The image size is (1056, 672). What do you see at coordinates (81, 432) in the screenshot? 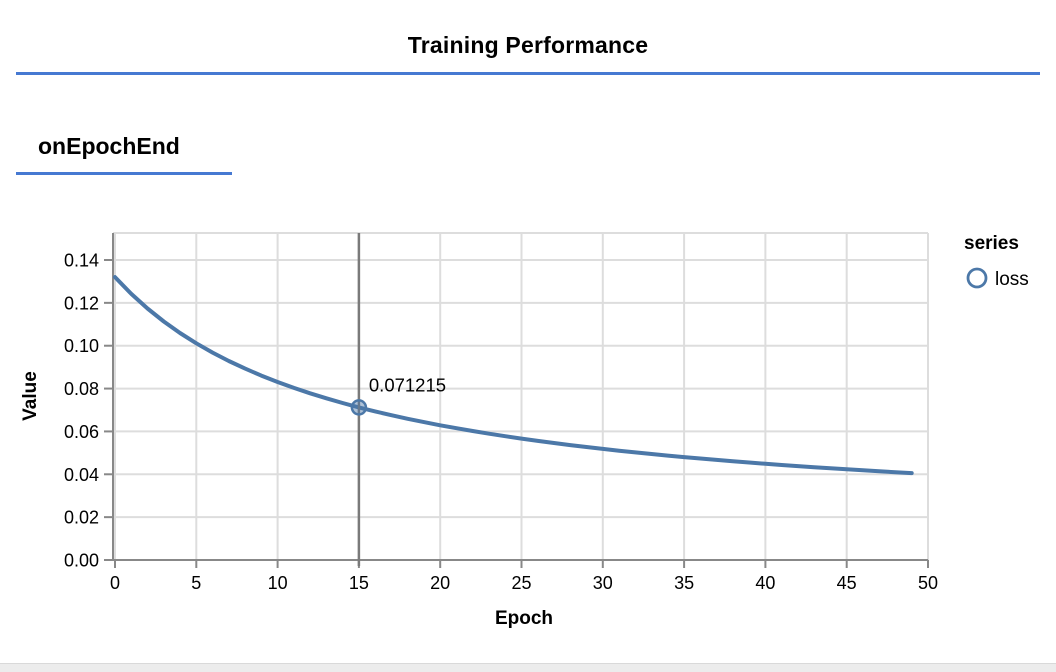
I see `y-tick-label: 0.06` at bounding box center [81, 432].